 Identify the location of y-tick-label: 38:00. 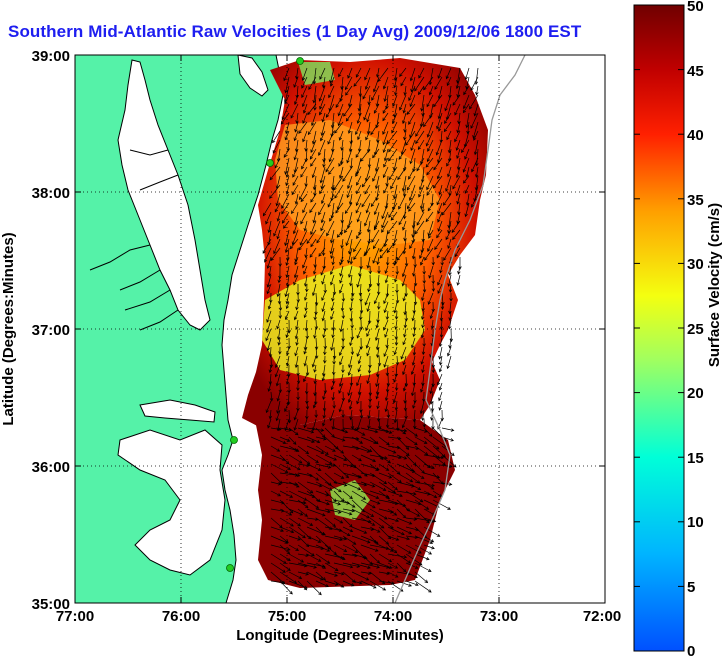
(51, 193).